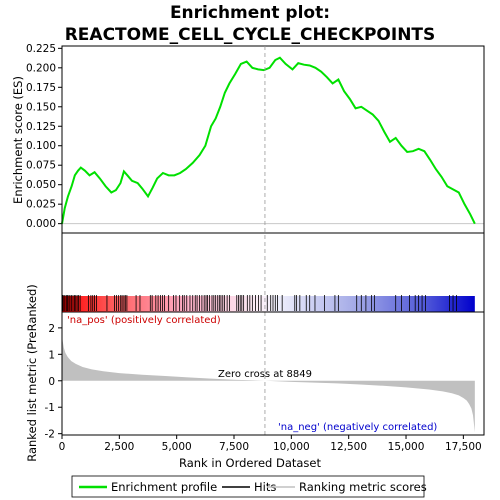 The width and height of the screenshot is (500, 500). What do you see at coordinates (463, 447) in the screenshot?
I see `x-tick-label: 17,500` at bounding box center [463, 447].